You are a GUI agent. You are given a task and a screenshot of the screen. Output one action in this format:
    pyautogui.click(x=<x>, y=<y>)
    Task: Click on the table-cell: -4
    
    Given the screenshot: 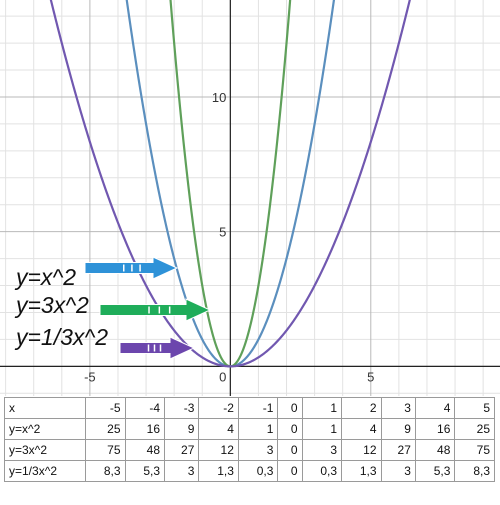 What is the action you would take?
    pyautogui.click(x=144, y=408)
    